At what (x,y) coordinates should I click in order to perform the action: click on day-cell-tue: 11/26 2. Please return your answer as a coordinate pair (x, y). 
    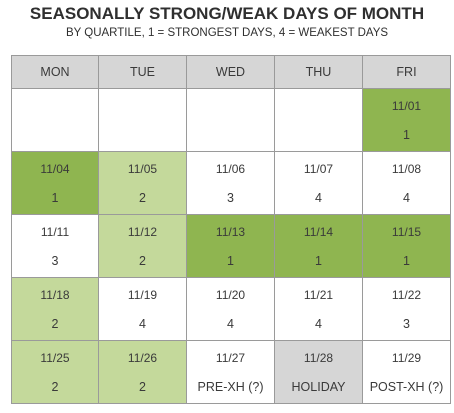
    Looking at the image, I should click on (143, 372).